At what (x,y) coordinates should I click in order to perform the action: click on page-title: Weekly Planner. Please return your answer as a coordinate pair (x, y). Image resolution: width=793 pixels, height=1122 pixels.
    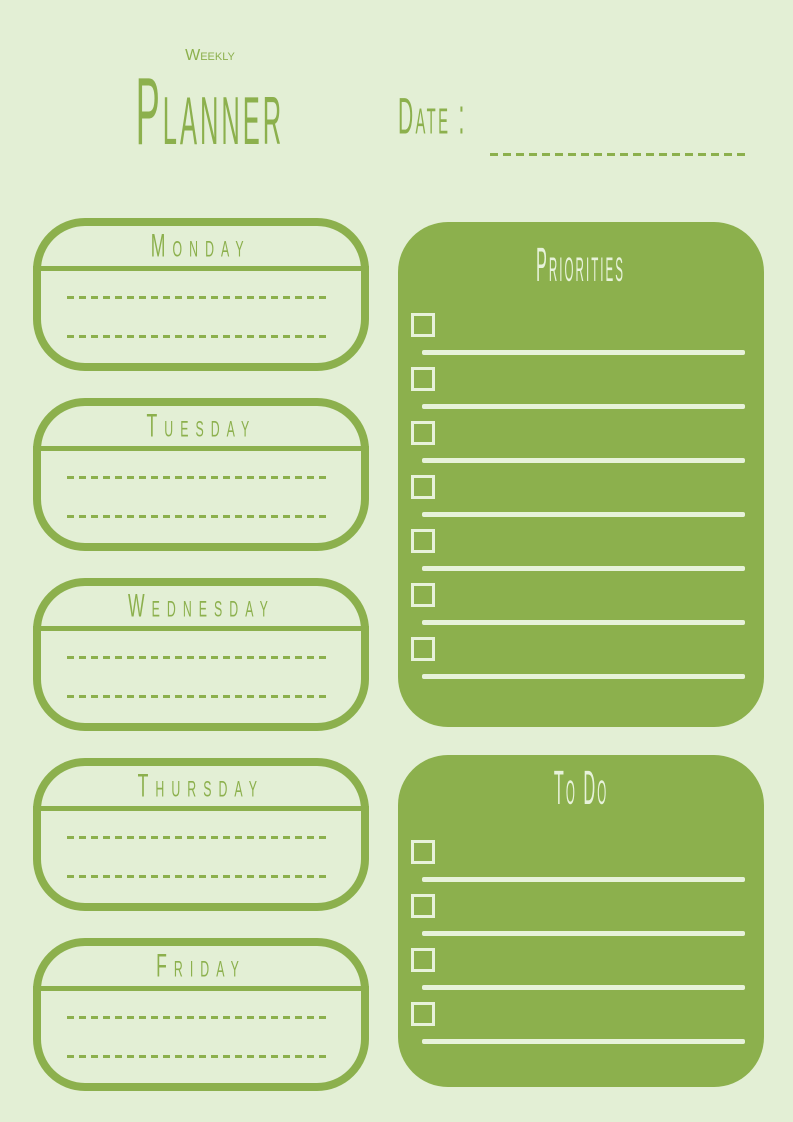
    Looking at the image, I should click on (210, 104).